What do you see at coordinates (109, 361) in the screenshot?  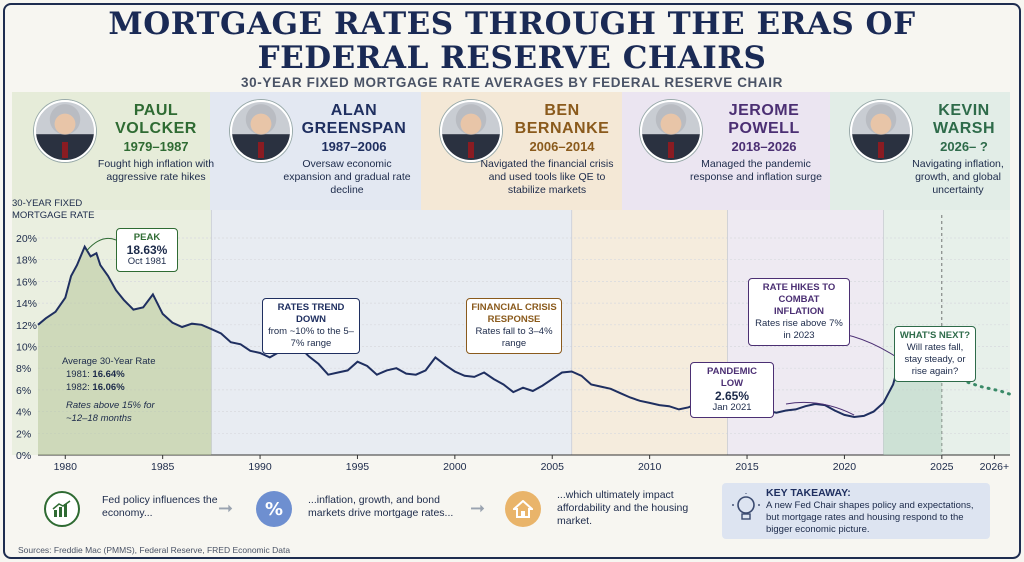 I see `avg-note-title: Average 30-Year Rate` at bounding box center [109, 361].